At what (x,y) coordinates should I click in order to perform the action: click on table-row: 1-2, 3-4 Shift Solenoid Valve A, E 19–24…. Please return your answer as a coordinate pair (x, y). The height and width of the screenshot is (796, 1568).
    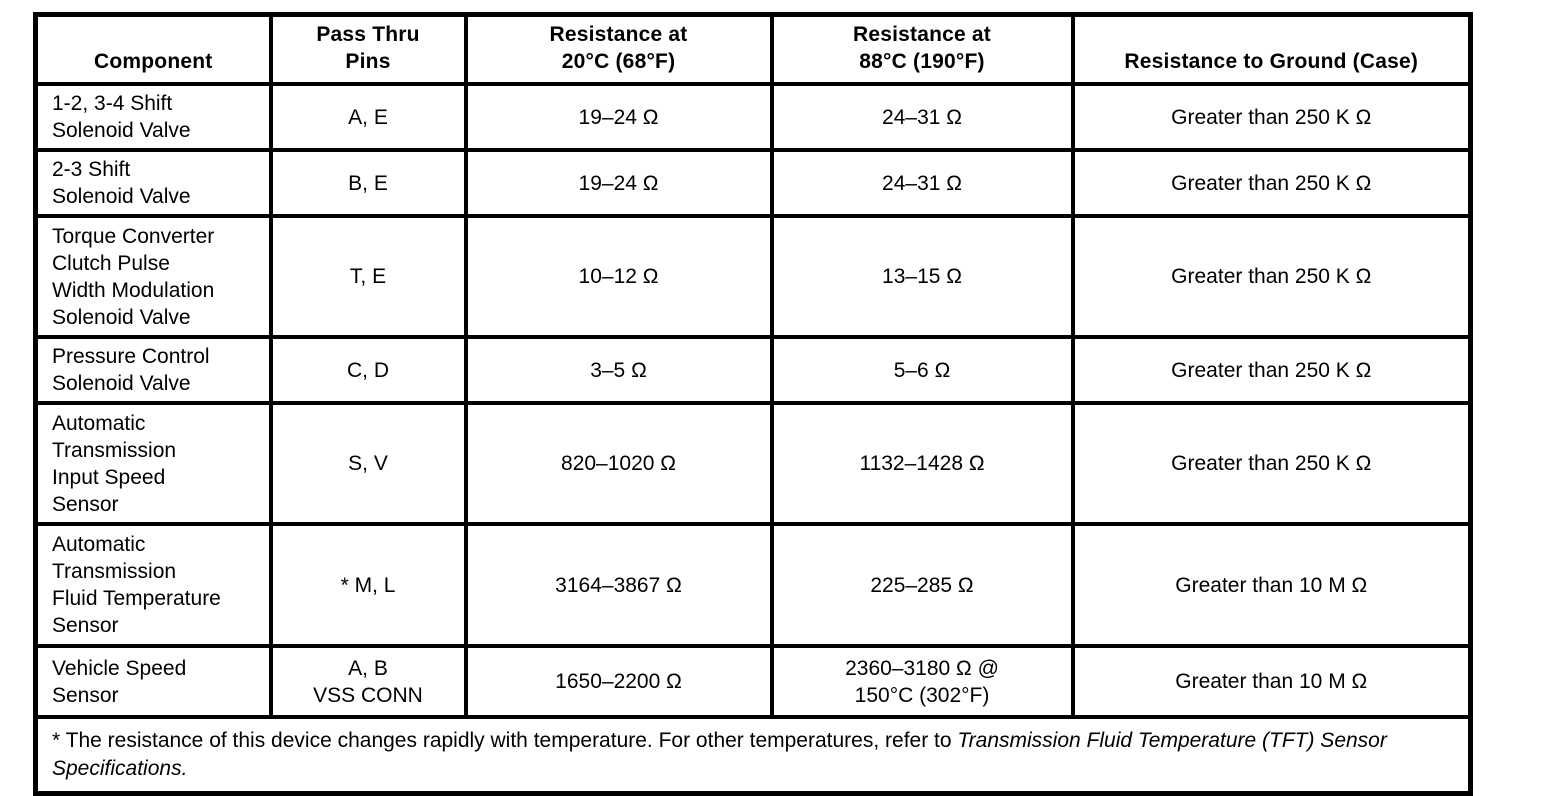
    Looking at the image, I should click on (753, 117).